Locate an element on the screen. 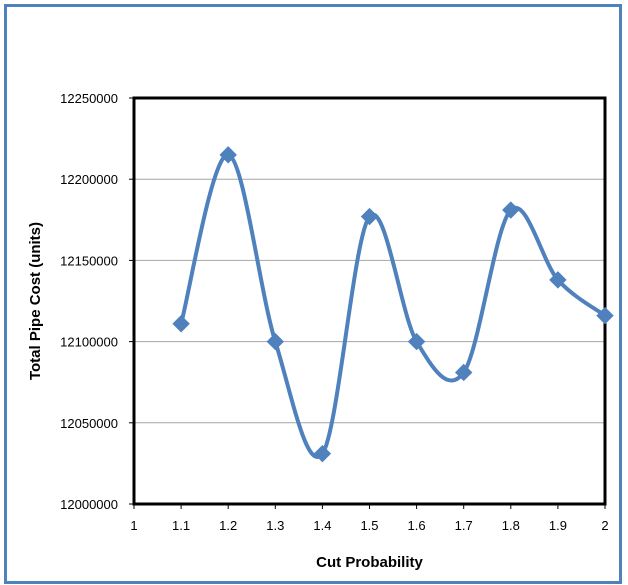 The height and width of the screenshot is (585, 628). y-tick-label: 12000000 is located at coordinates (89, 504).